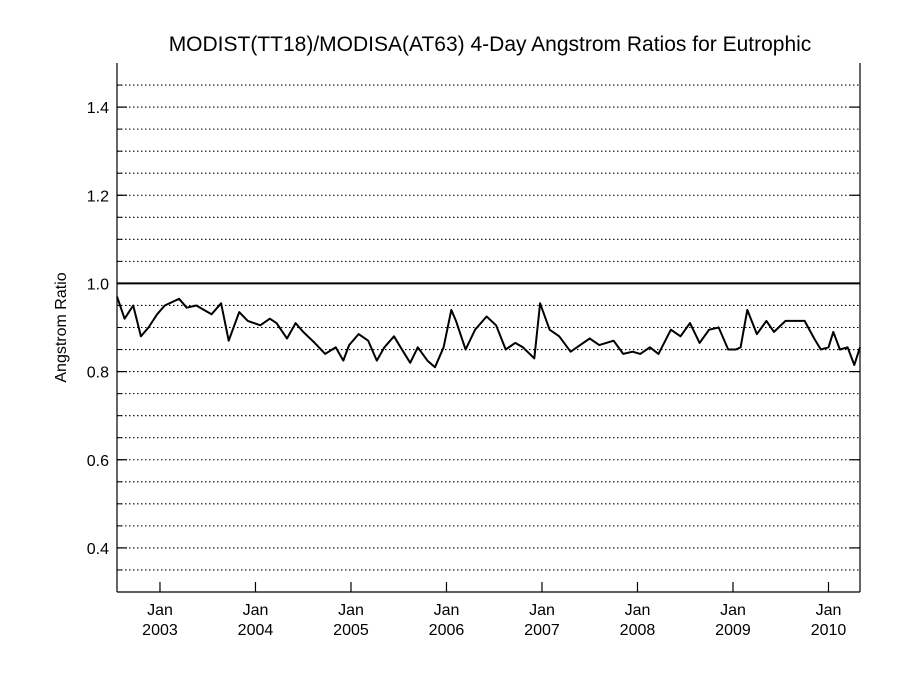  Describe the element at coordinates (160, 630) in the screenshot. I see `x-tick-year: 2003` at that location.